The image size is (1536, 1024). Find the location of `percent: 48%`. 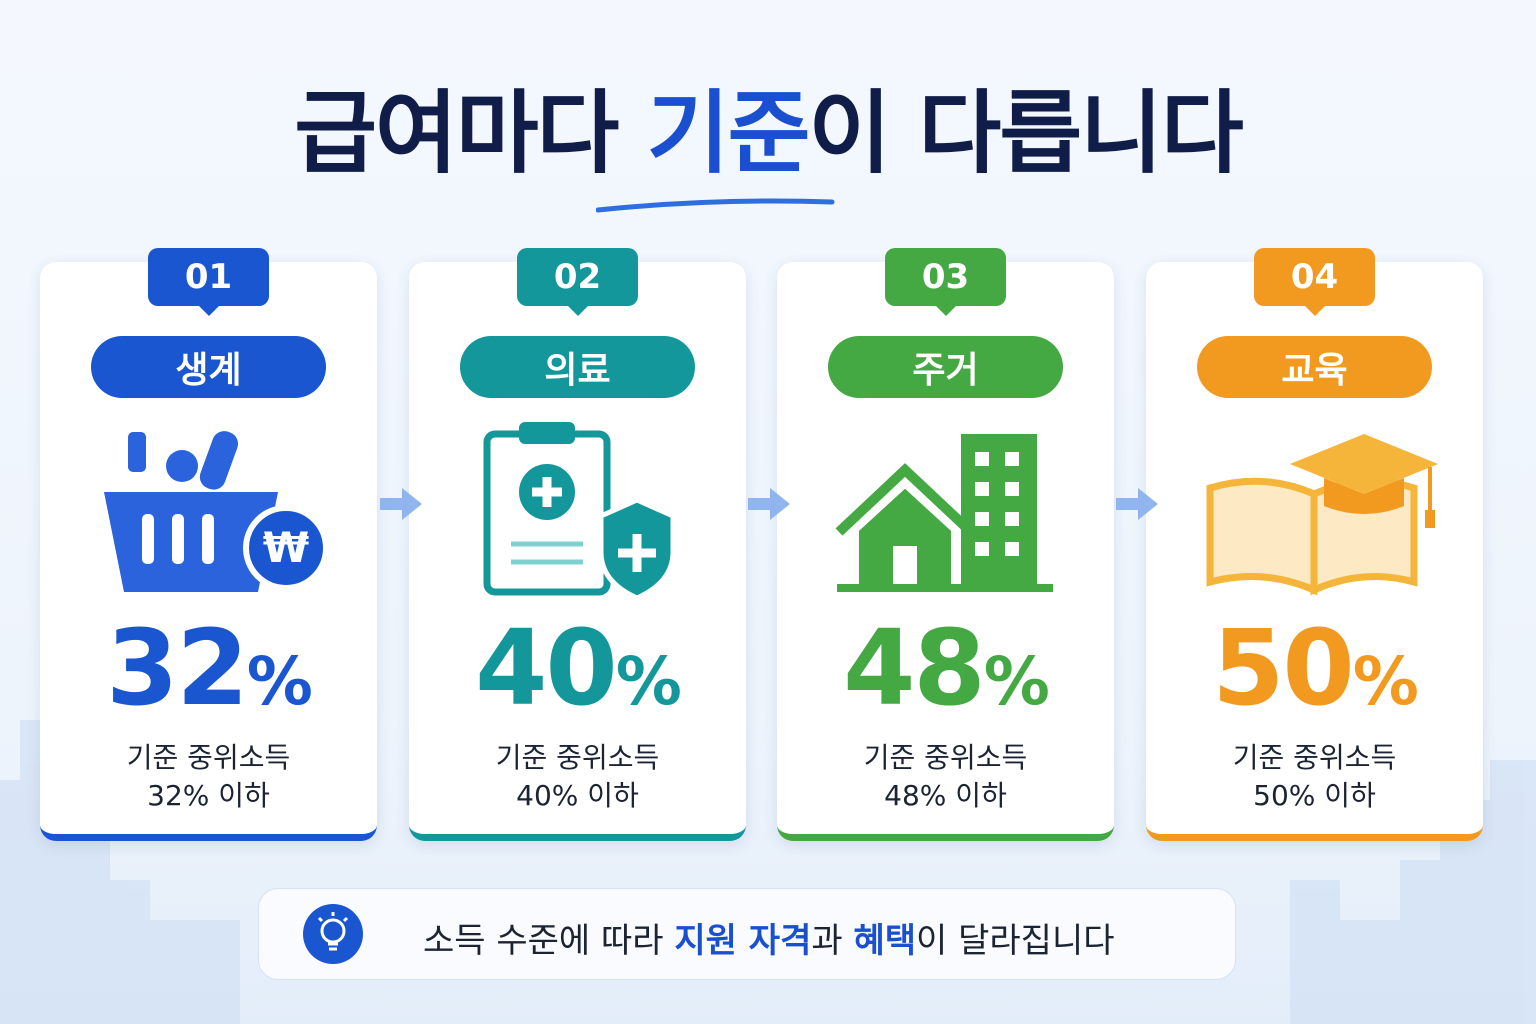

percent: 48% is located at coordinates (945, 668).